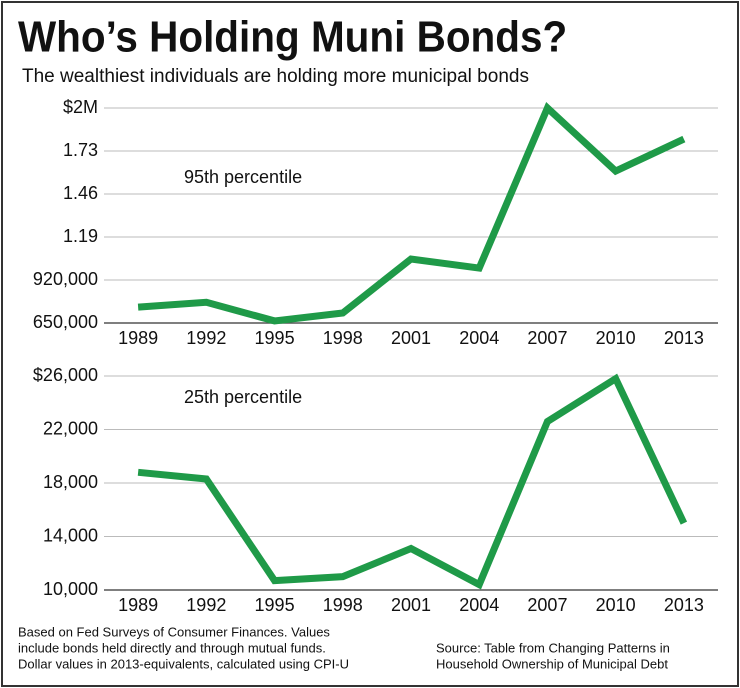 Image resolution: width=740 pixels, height=688 pixels. What do you see at coordinates (70, 535) in the screenshot?
I see `y-tick-label: 14,000` at bounding box center [70, 535].